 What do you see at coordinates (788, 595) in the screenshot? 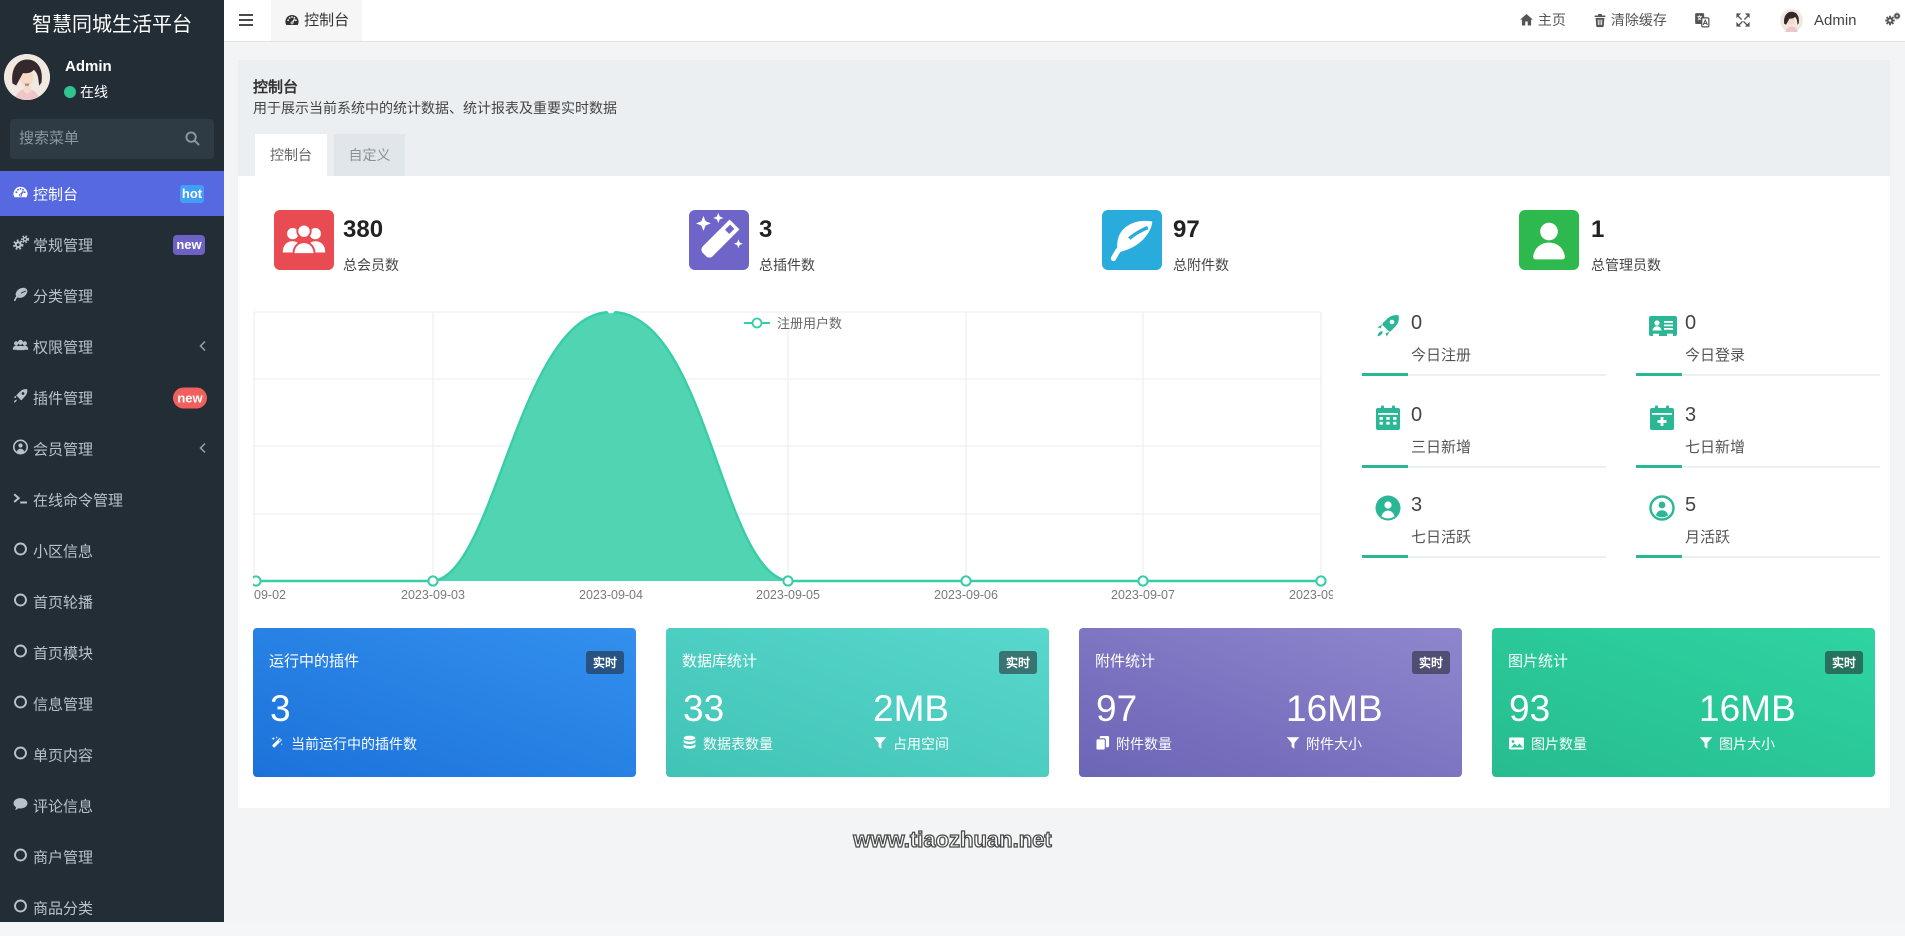
I see `svg-text: 2023-09-05` at bounding box center [788, 595].